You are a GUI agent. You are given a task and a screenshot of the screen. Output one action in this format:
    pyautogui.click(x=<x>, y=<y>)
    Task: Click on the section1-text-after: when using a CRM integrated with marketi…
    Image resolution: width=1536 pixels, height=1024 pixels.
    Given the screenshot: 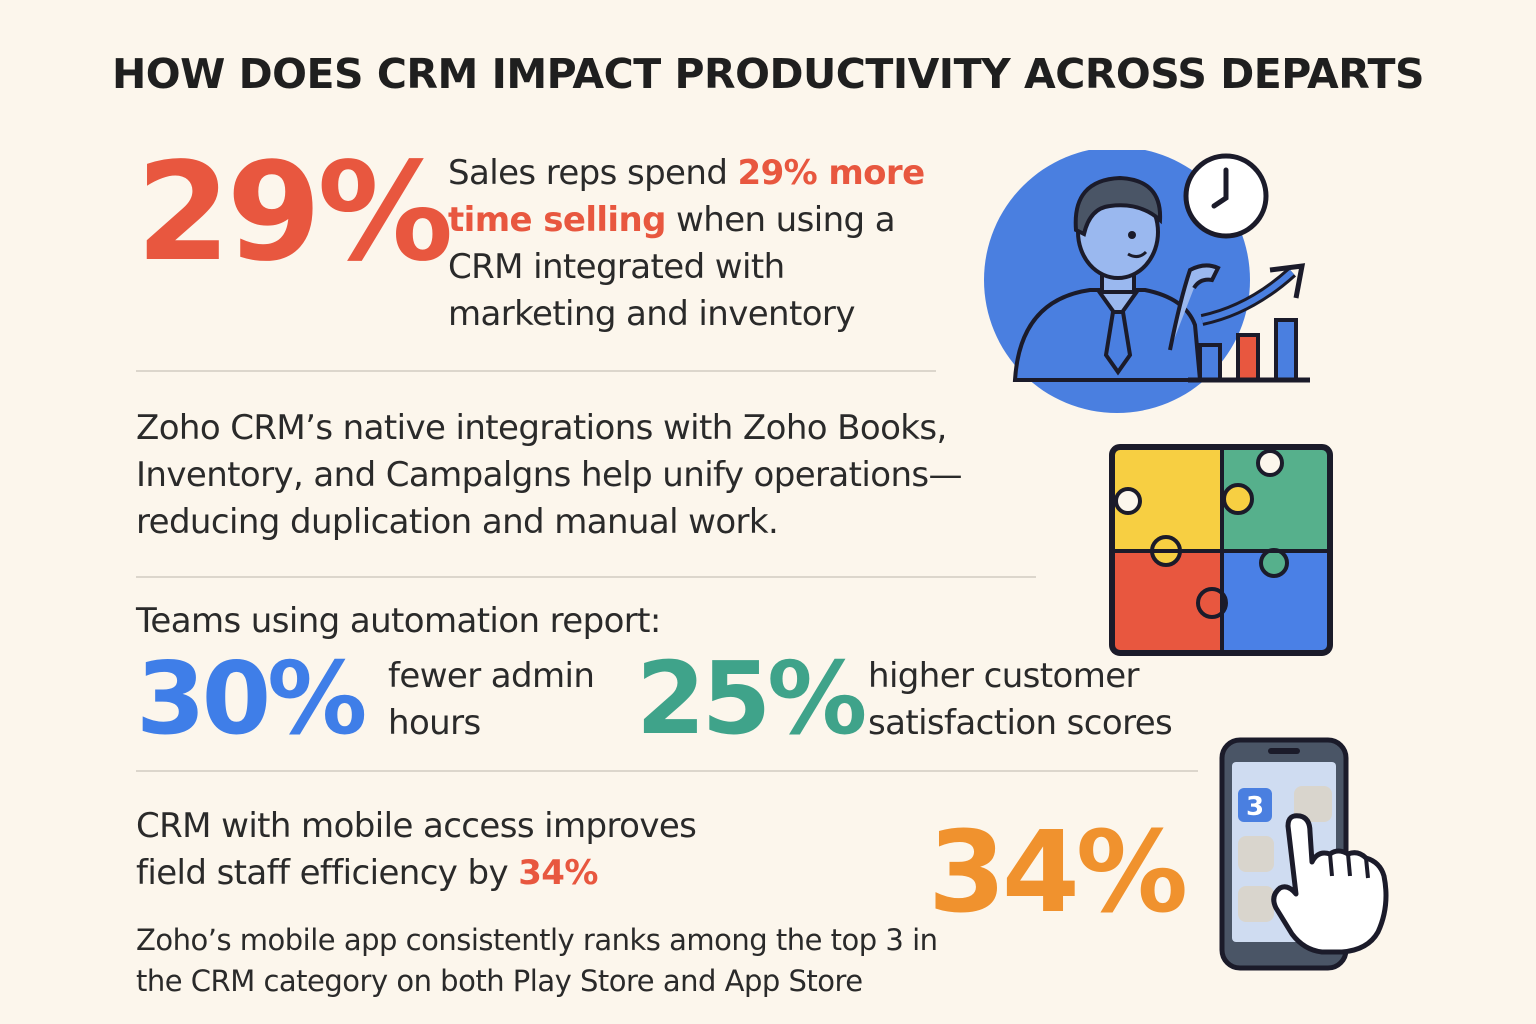 What is the action you would take?
    pyautogui.click(x=672, y=267)
    